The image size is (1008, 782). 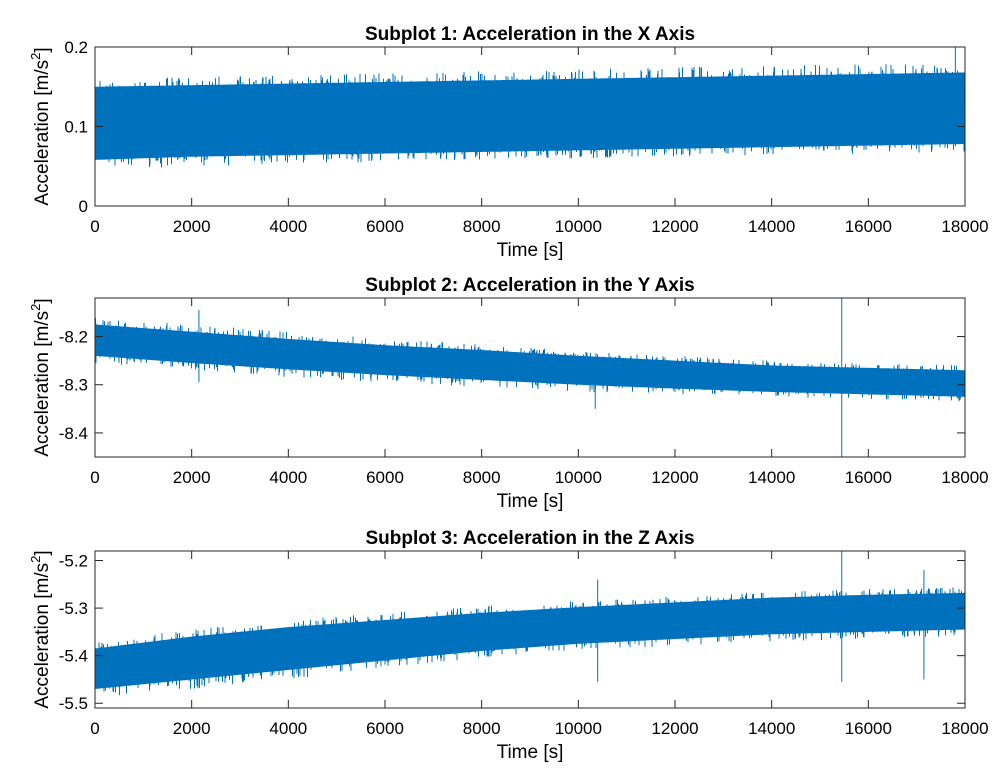 I want to click on y-tick-label: -5.2, so click(x=73, y=561).